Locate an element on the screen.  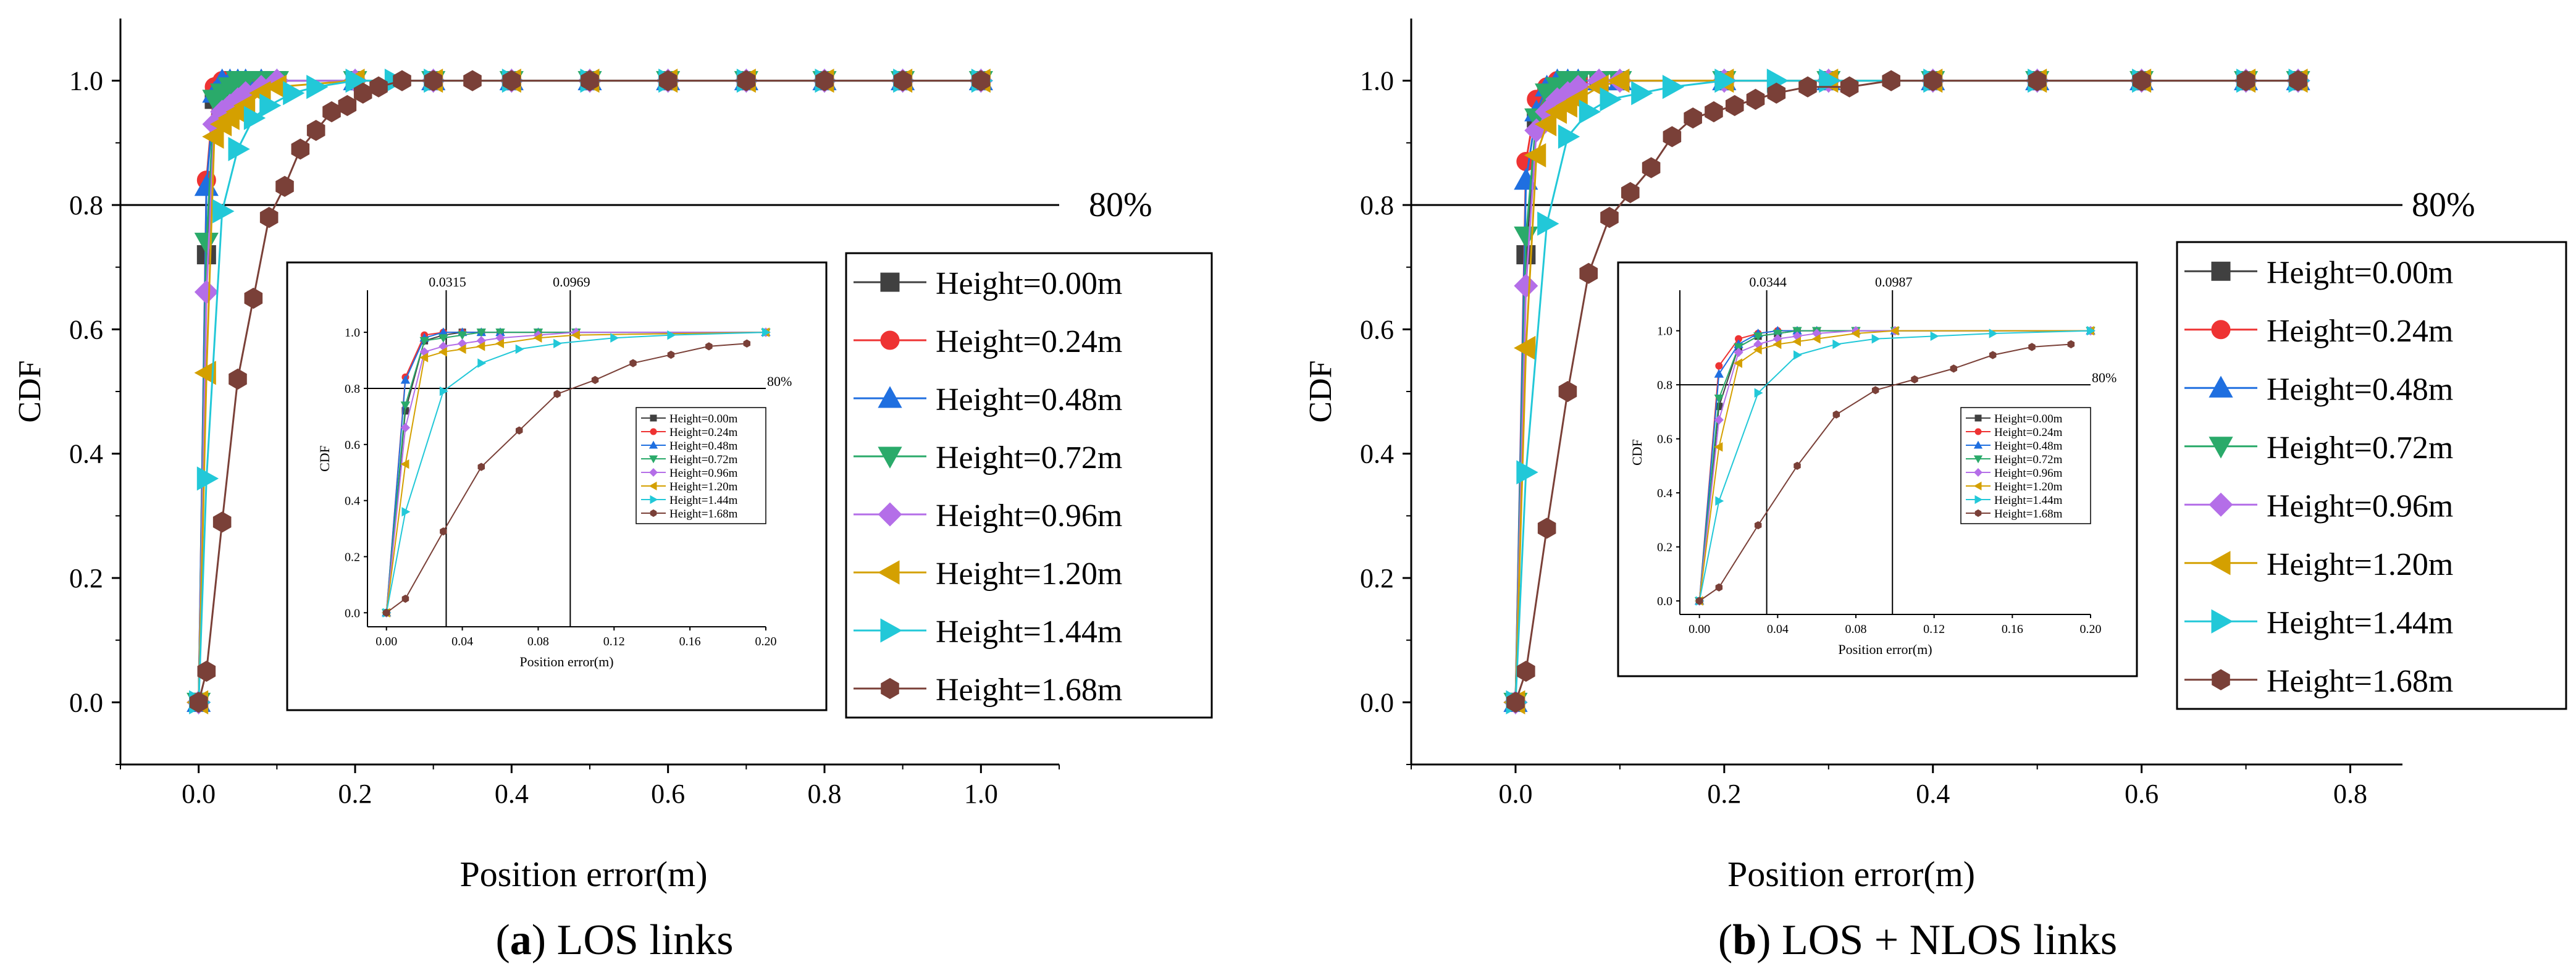
inset-legend-label: Height=1.68m is located at coordinates (704, 514).